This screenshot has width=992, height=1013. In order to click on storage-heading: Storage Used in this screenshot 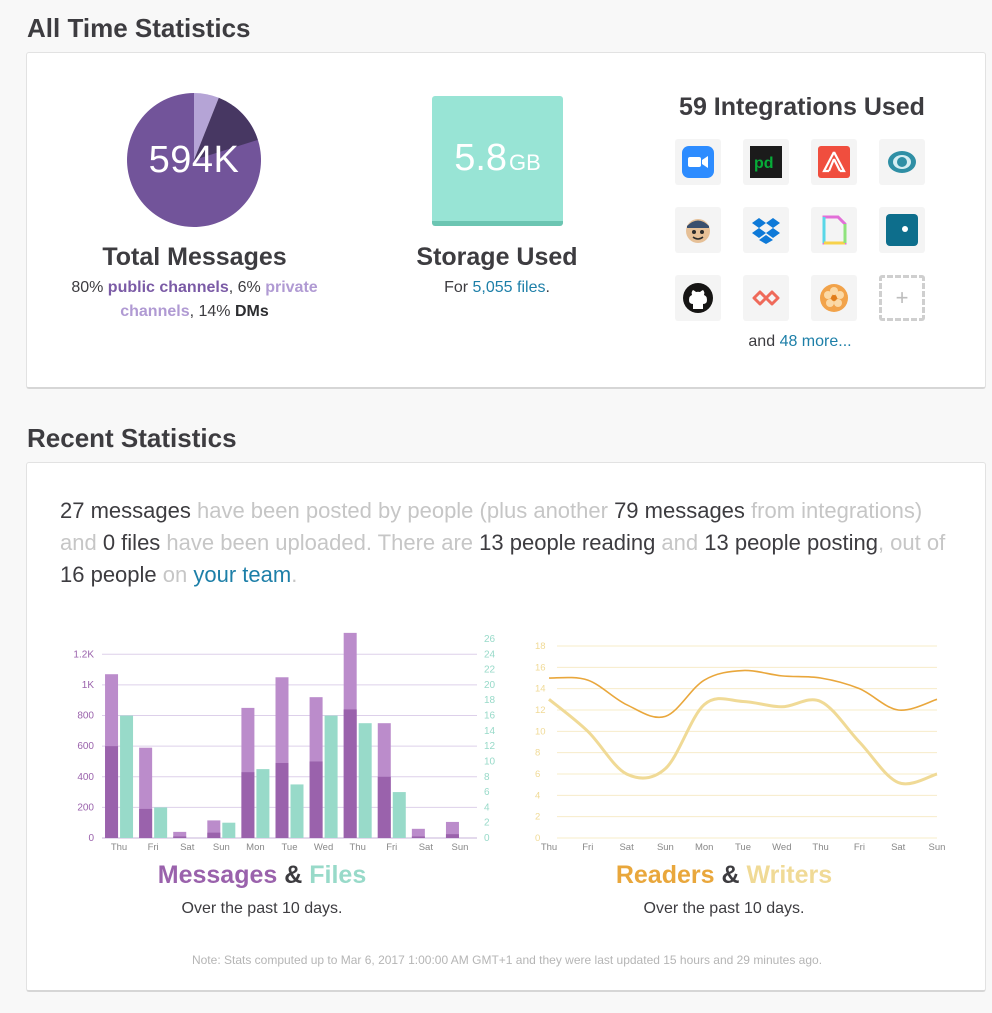, I will do `click(497, 257)`.